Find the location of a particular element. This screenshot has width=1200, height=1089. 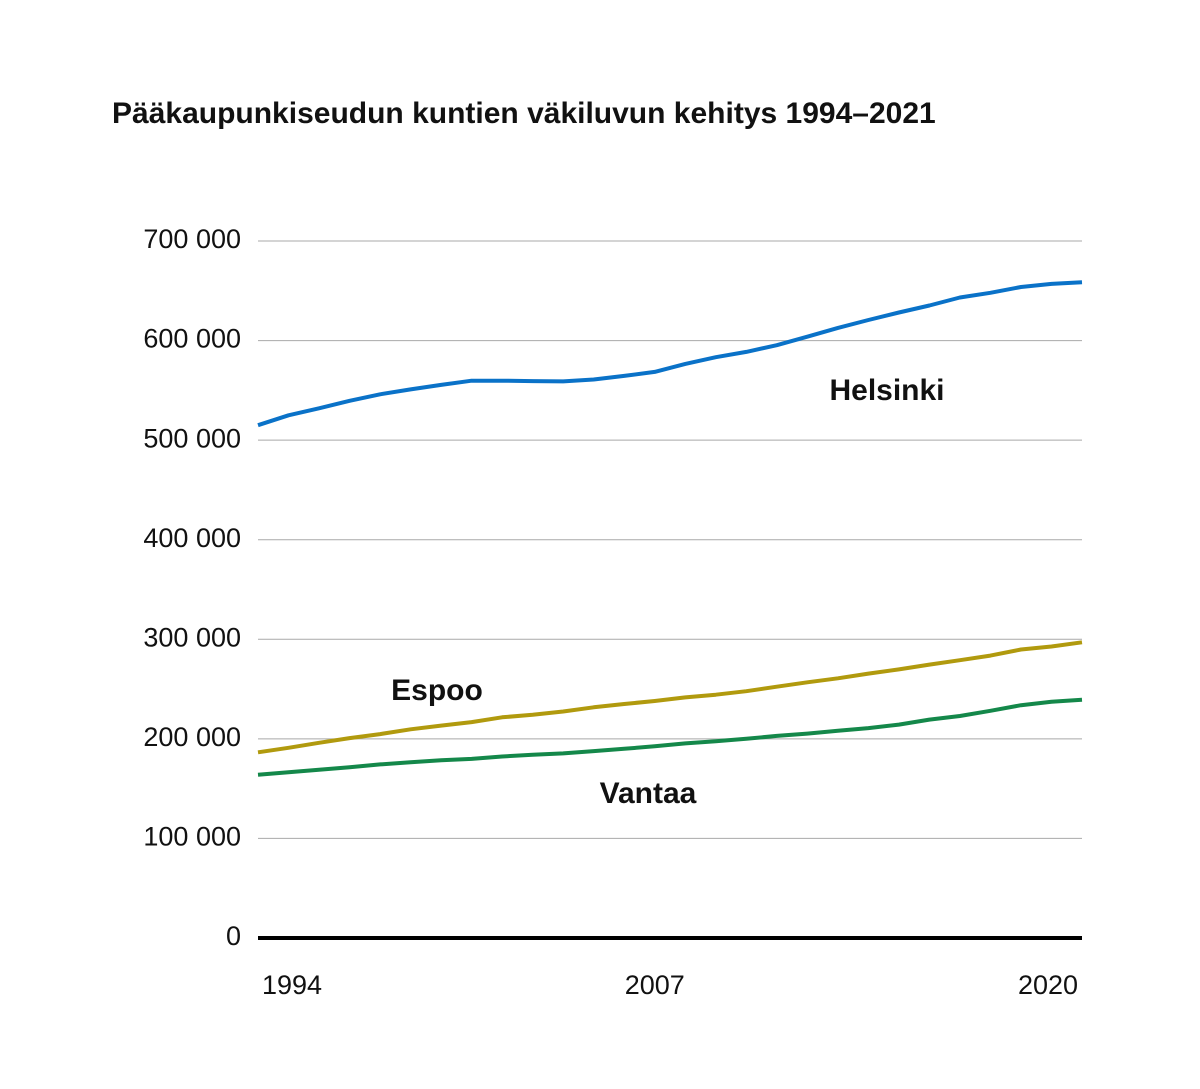

y-tick-label: 300 000 is located at coordinates (192, 637).